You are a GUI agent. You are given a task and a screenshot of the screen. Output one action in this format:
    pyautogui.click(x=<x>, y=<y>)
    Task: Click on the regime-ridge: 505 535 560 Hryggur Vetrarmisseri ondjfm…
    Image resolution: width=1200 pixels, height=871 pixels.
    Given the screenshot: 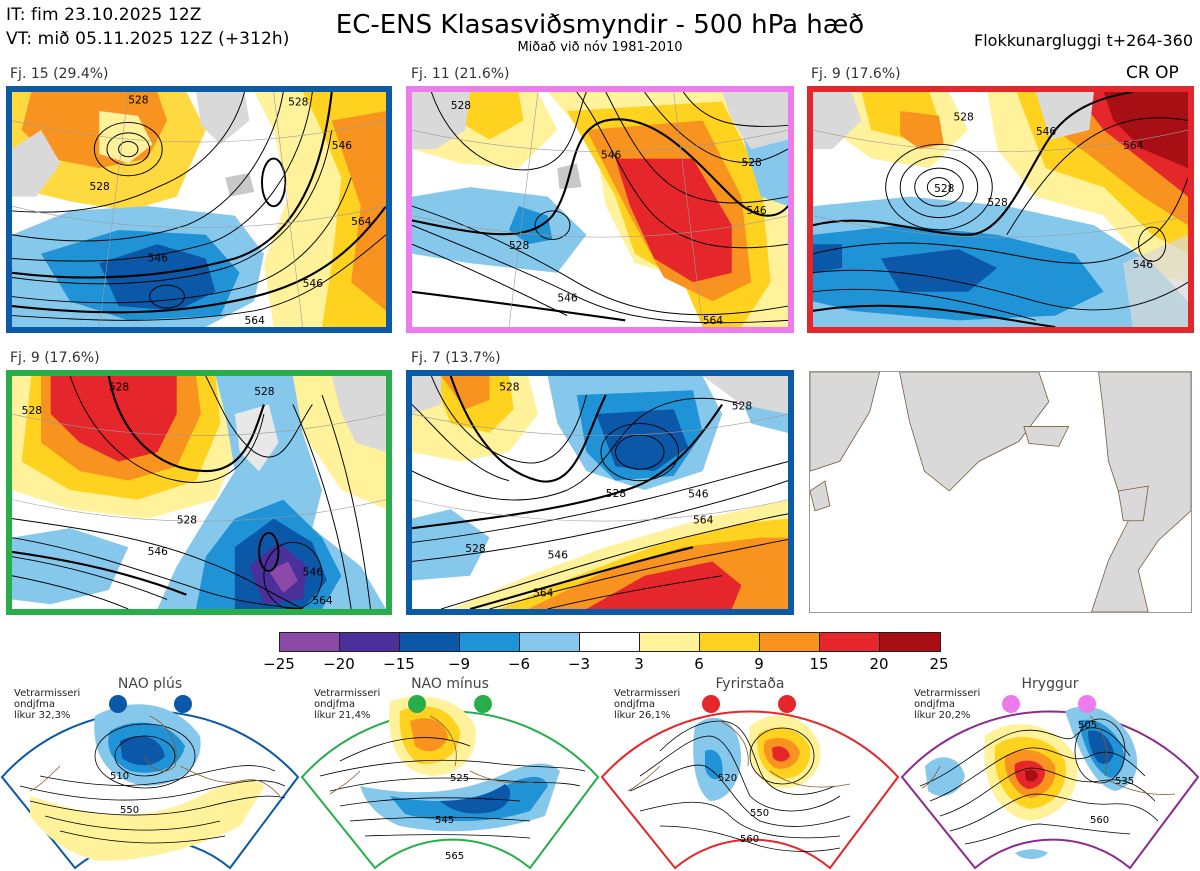 What is the action you would take?
    pyautogui.click(x=1050, y=773)
    